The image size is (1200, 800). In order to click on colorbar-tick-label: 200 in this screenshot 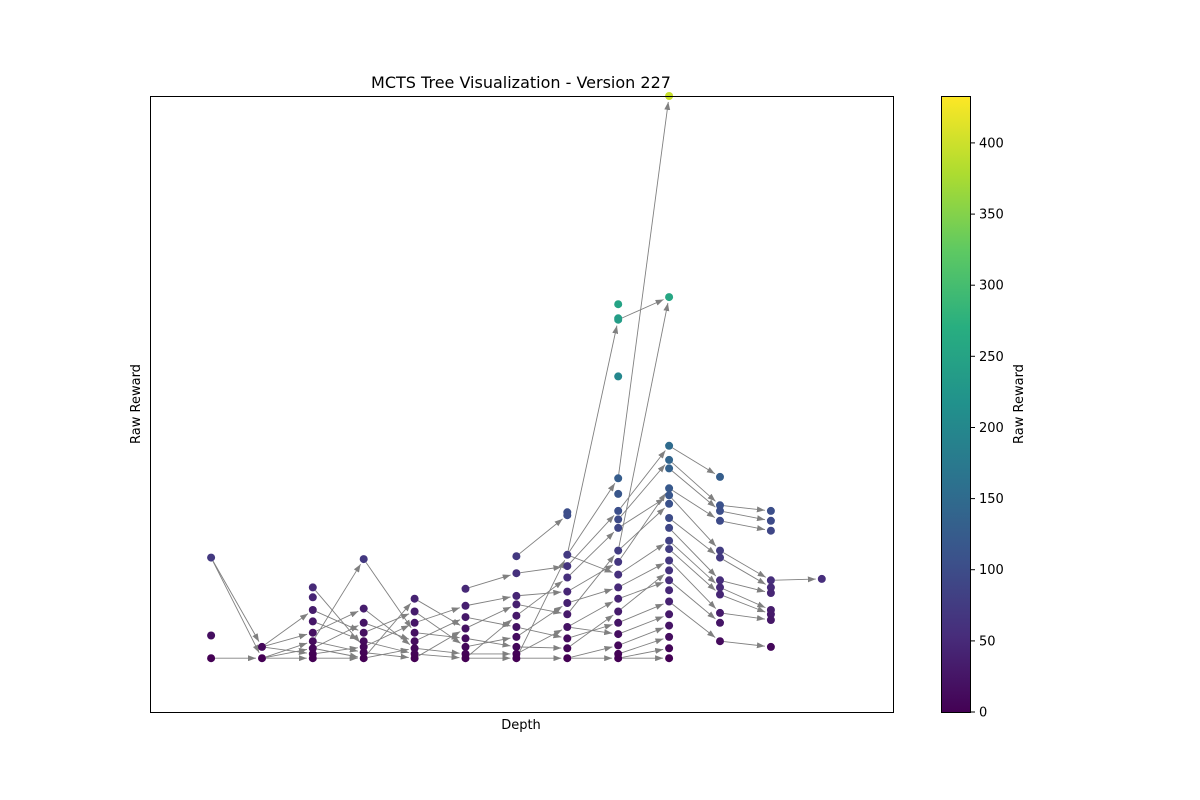, I will do `click(991, 428)`.